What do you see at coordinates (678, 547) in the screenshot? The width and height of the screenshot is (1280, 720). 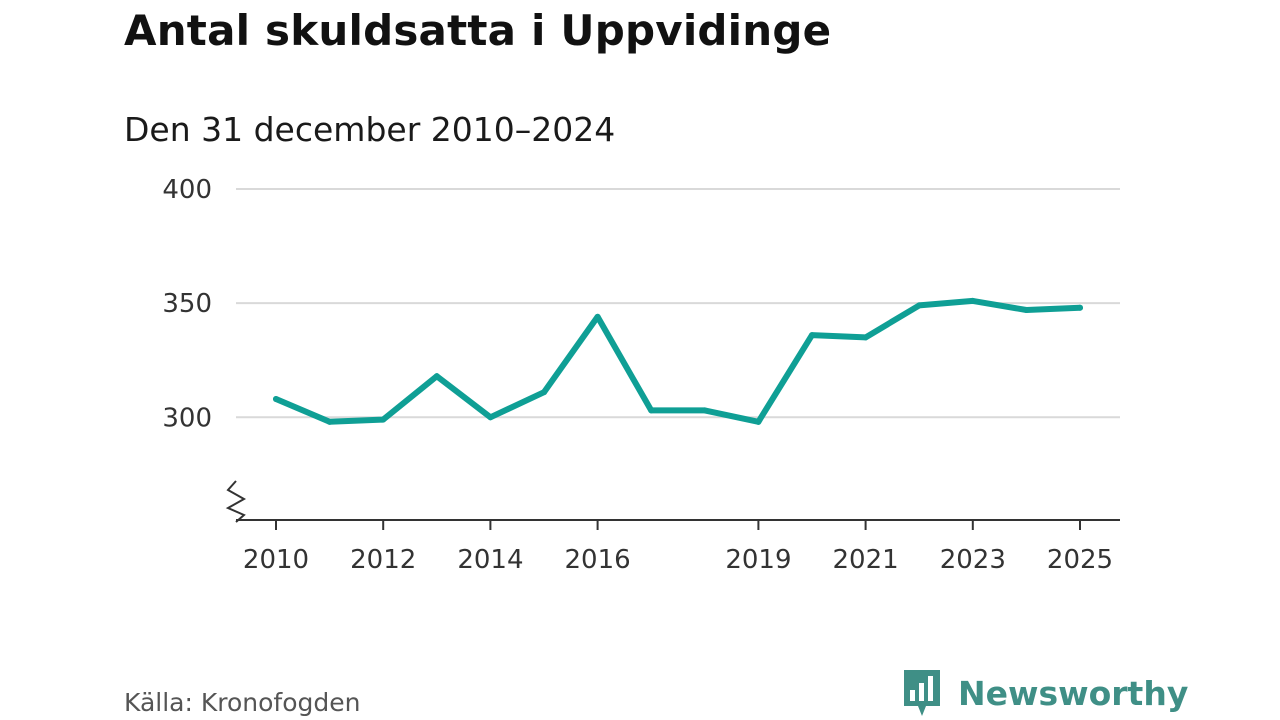 I see `x-axis-tick-labels: 2010 2012 2014 2016 2019 2021 2023 2025` at bounding box center [678, 547].